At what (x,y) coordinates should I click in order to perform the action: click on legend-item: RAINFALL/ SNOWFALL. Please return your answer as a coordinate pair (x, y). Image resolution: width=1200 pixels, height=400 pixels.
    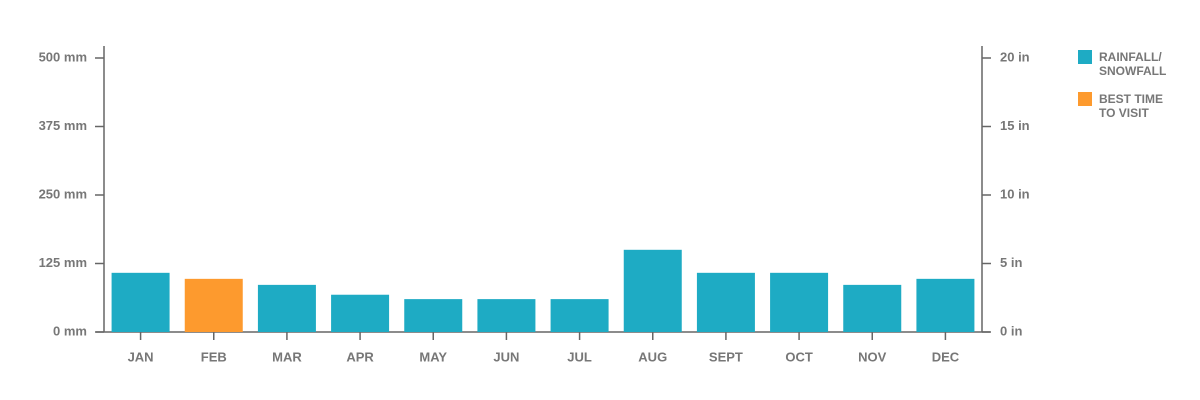
    Looking at the image, I should click on (1122, 64).